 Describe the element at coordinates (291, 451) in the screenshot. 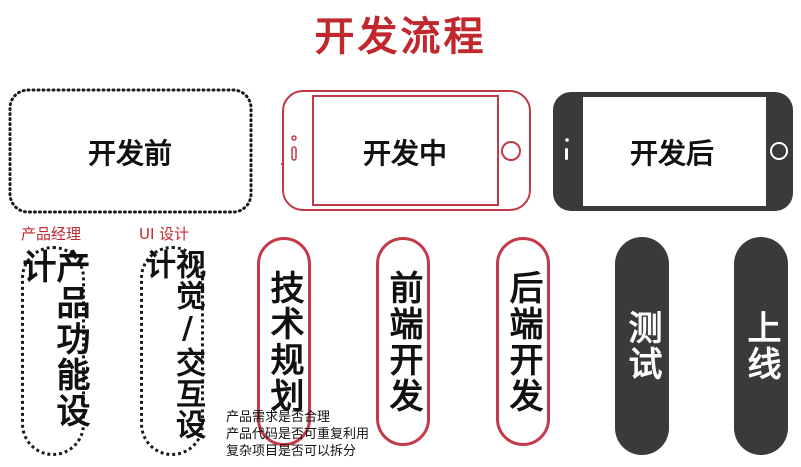

I see `note-item: 复杂项目是否可以拆分` at that location.